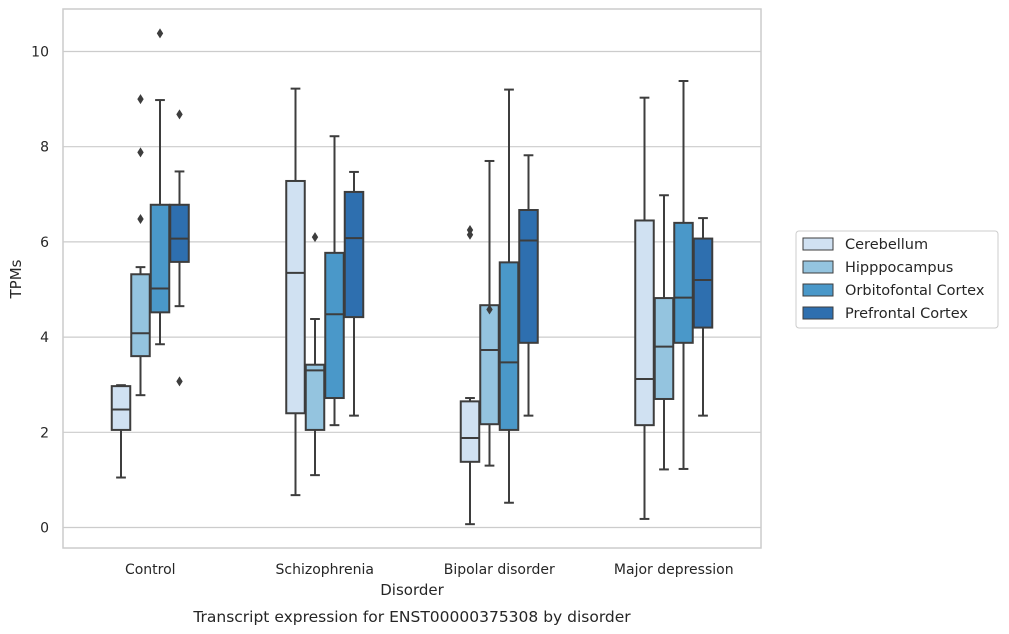 Image resolution: width=1009 pixels, height=634 pixels. What do you see at coordinates (150, 570) in the screenshot?
I see `x-tick-label: Control` at bounding box center [150, 570].